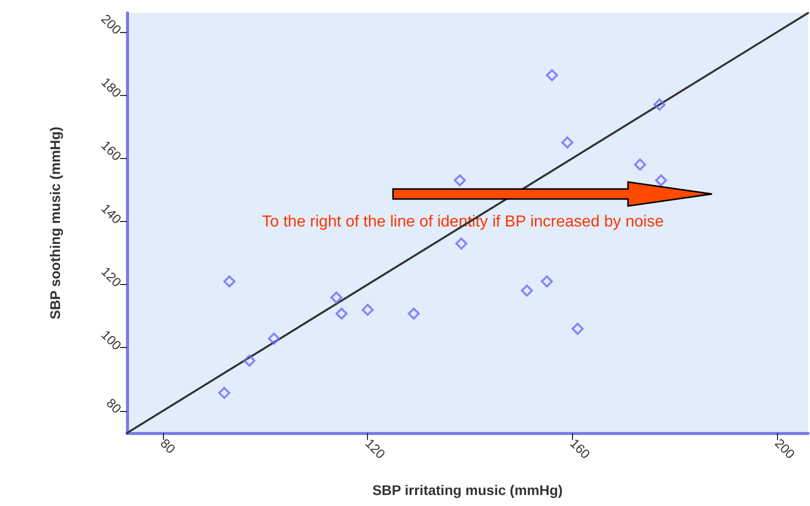  Describe the element at coordinates (785, 449) in the screenshot. I see `x-tick-label: 200` at that location.